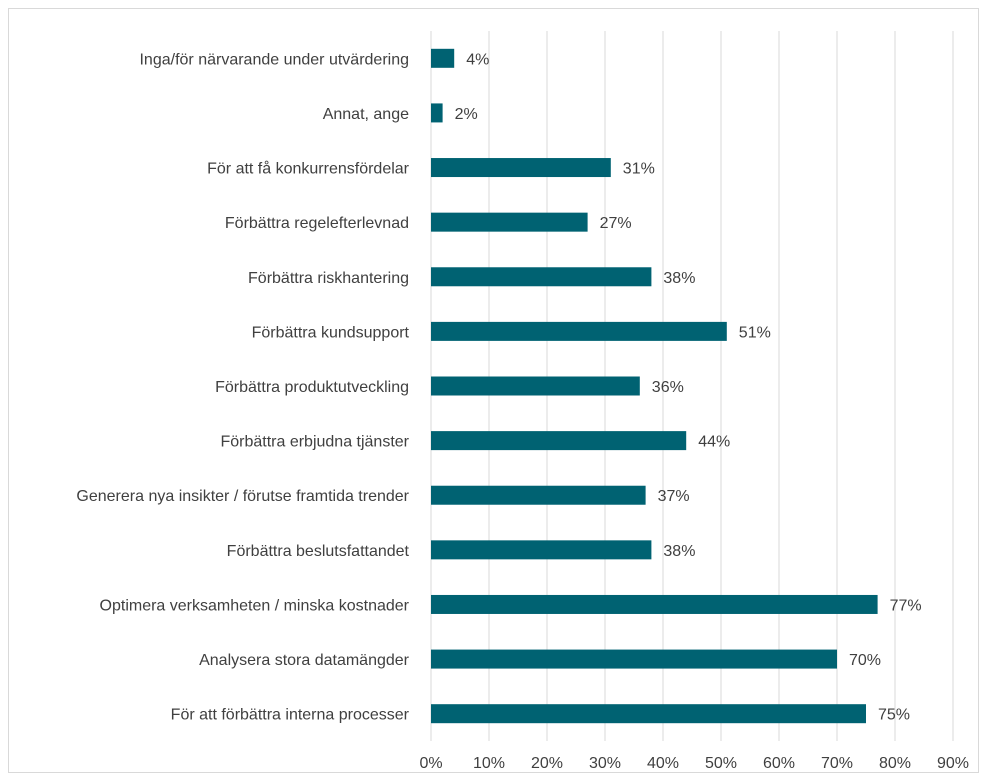 This screenshot has height=775, width=981. Describe the element at coordinates (895, 763) in the screenshot. I see `x-tick-label: 80%` at that location.